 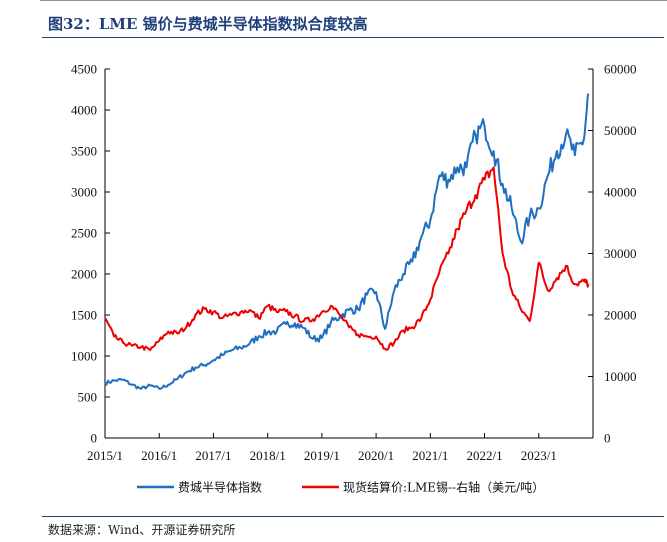 I want to click on legend-label-1: 费城半导体指数, so click(x=220, y=487).